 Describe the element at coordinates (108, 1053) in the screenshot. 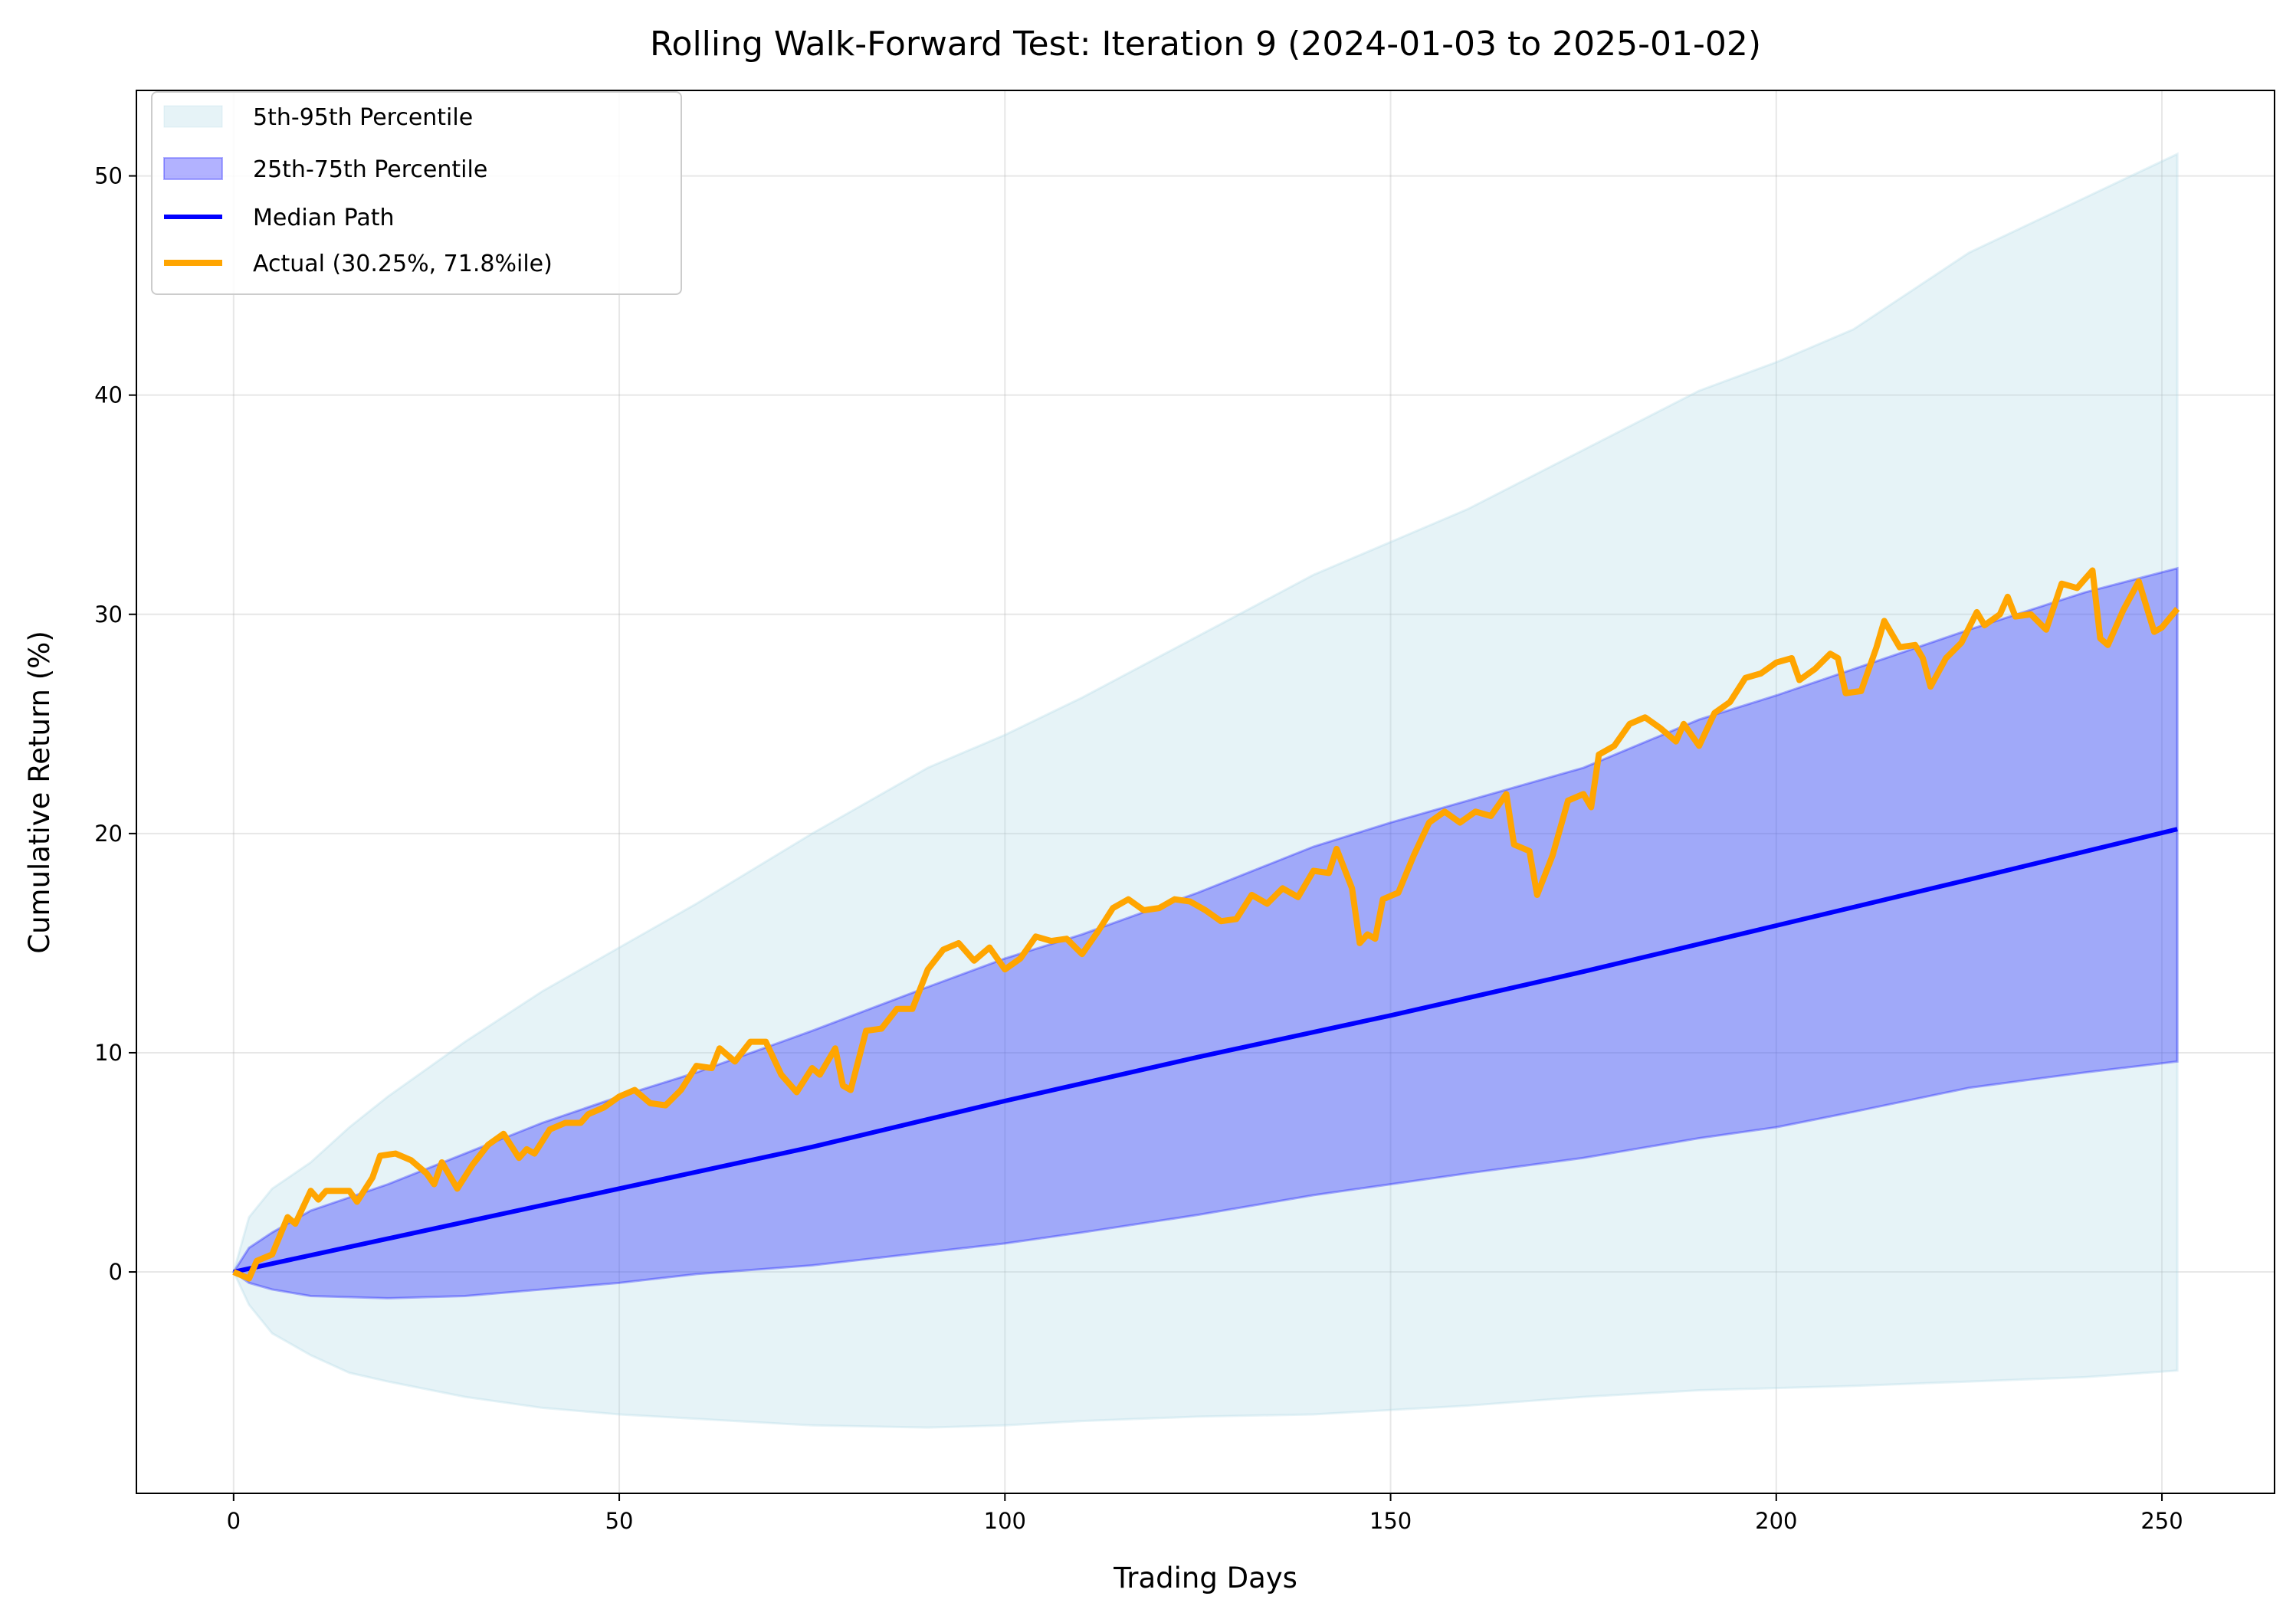

I see `y-tick-label: 10` at that location.